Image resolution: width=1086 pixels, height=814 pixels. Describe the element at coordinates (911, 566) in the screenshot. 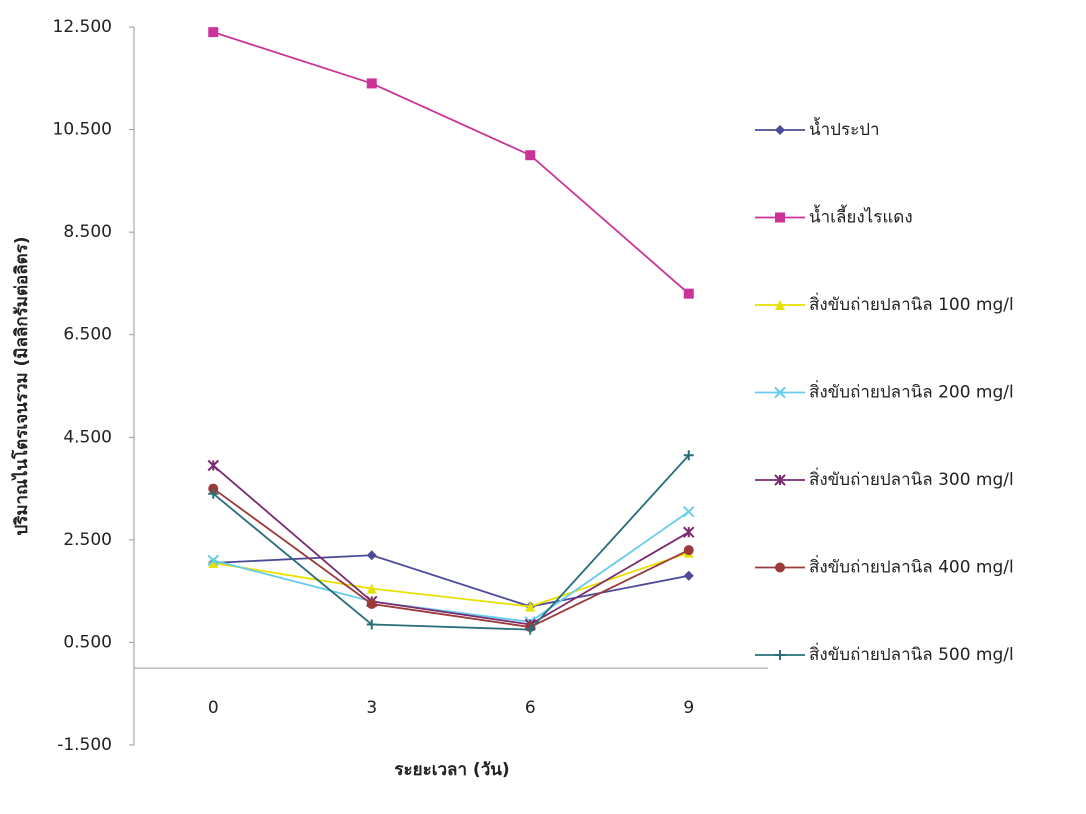

I see `legend-label: สิ่งขับถ่ายปลานิล 400 mg/l` at that location.